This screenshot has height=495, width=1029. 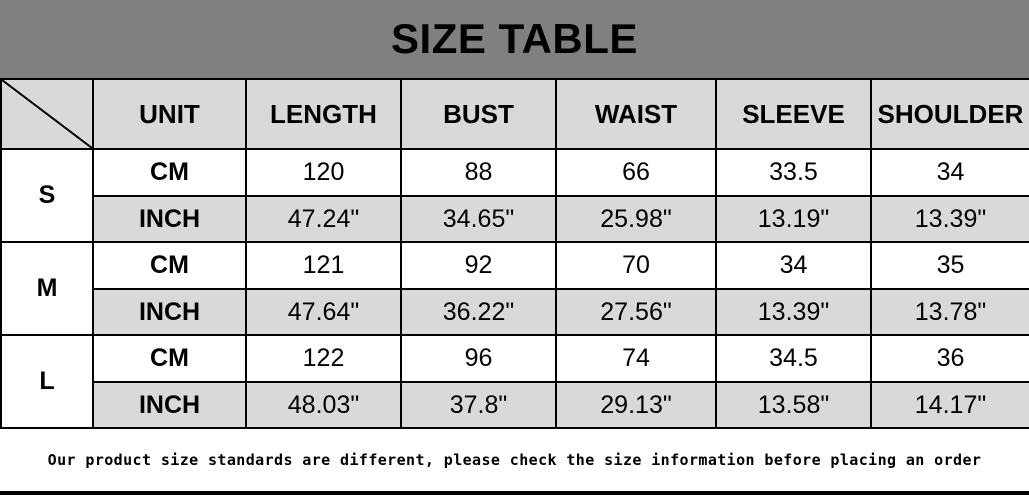 I want to click on column-header-bust: BUST, so click(x=478, y=114).